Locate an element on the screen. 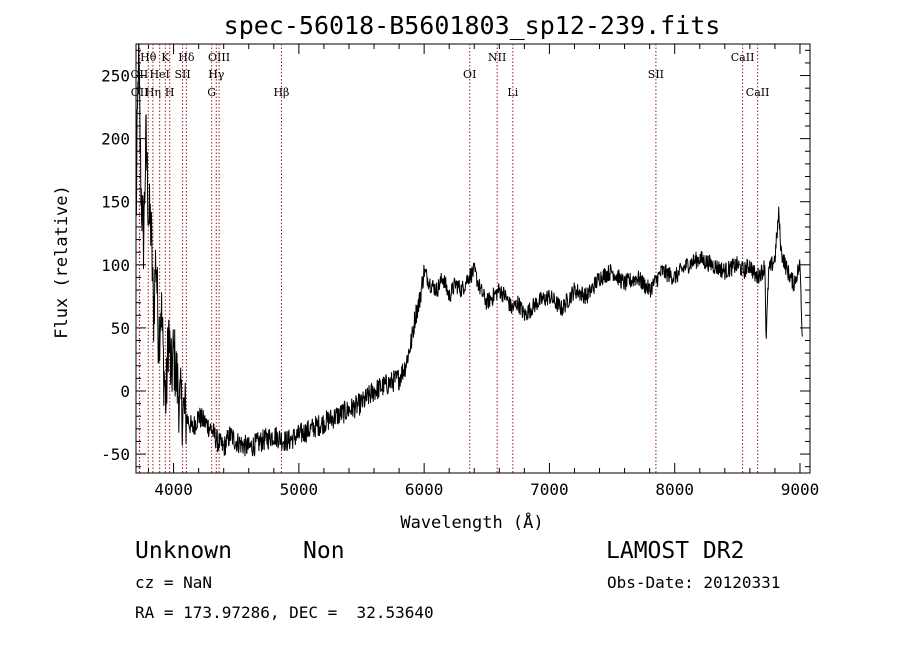 This screenshot has height=649, width=900. y-axis-label: Flux (relative) is located at coordinates (62, 262).